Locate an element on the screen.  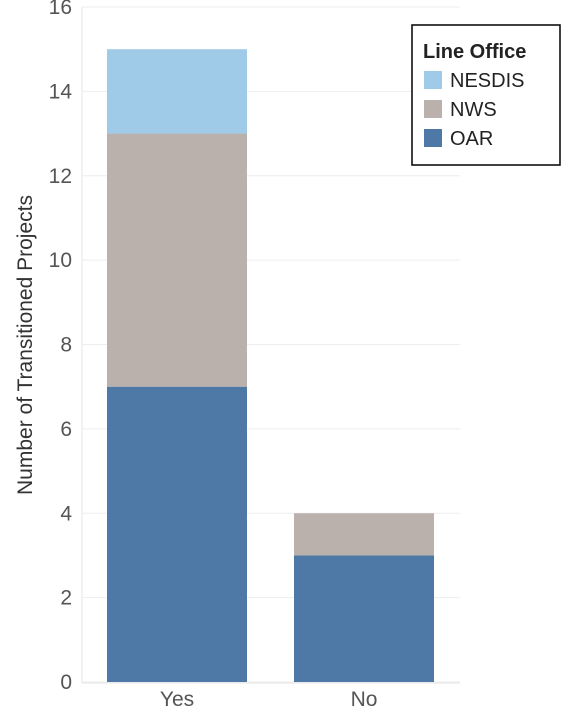
bar-segment-oar-no is located at coordinates (364, 618).